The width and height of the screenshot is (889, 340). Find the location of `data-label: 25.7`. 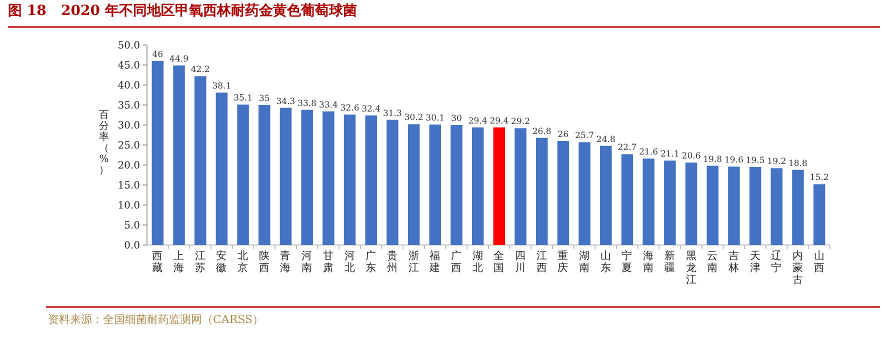

data-label: 25.7 is located at coordinates (584, 136).